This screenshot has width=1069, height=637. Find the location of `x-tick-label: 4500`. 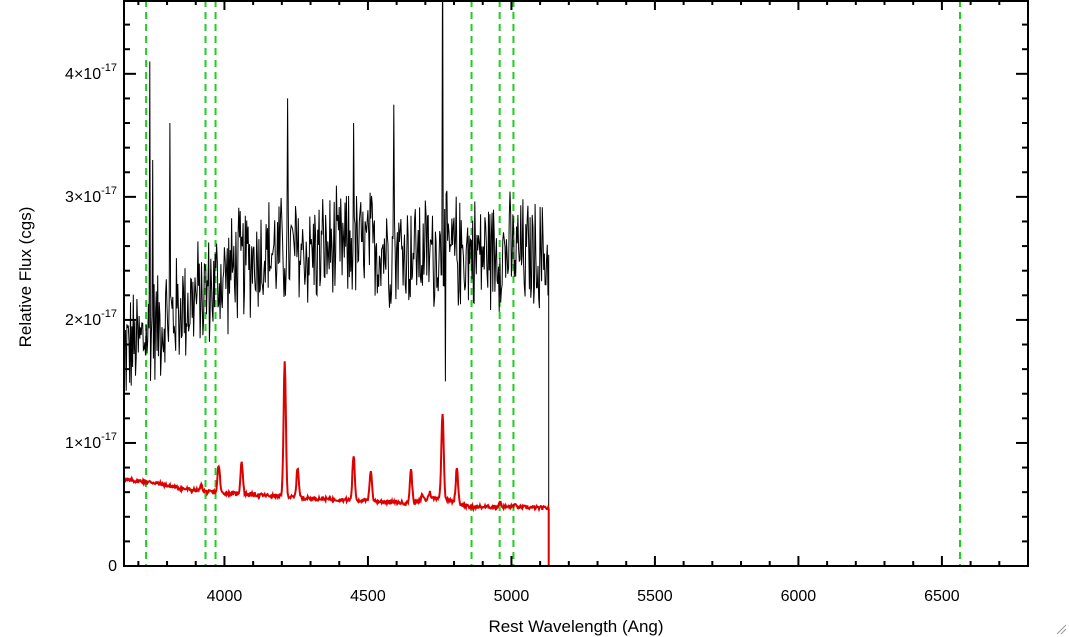

x-tick-label: 4500 is located at coordinates (368, 596).